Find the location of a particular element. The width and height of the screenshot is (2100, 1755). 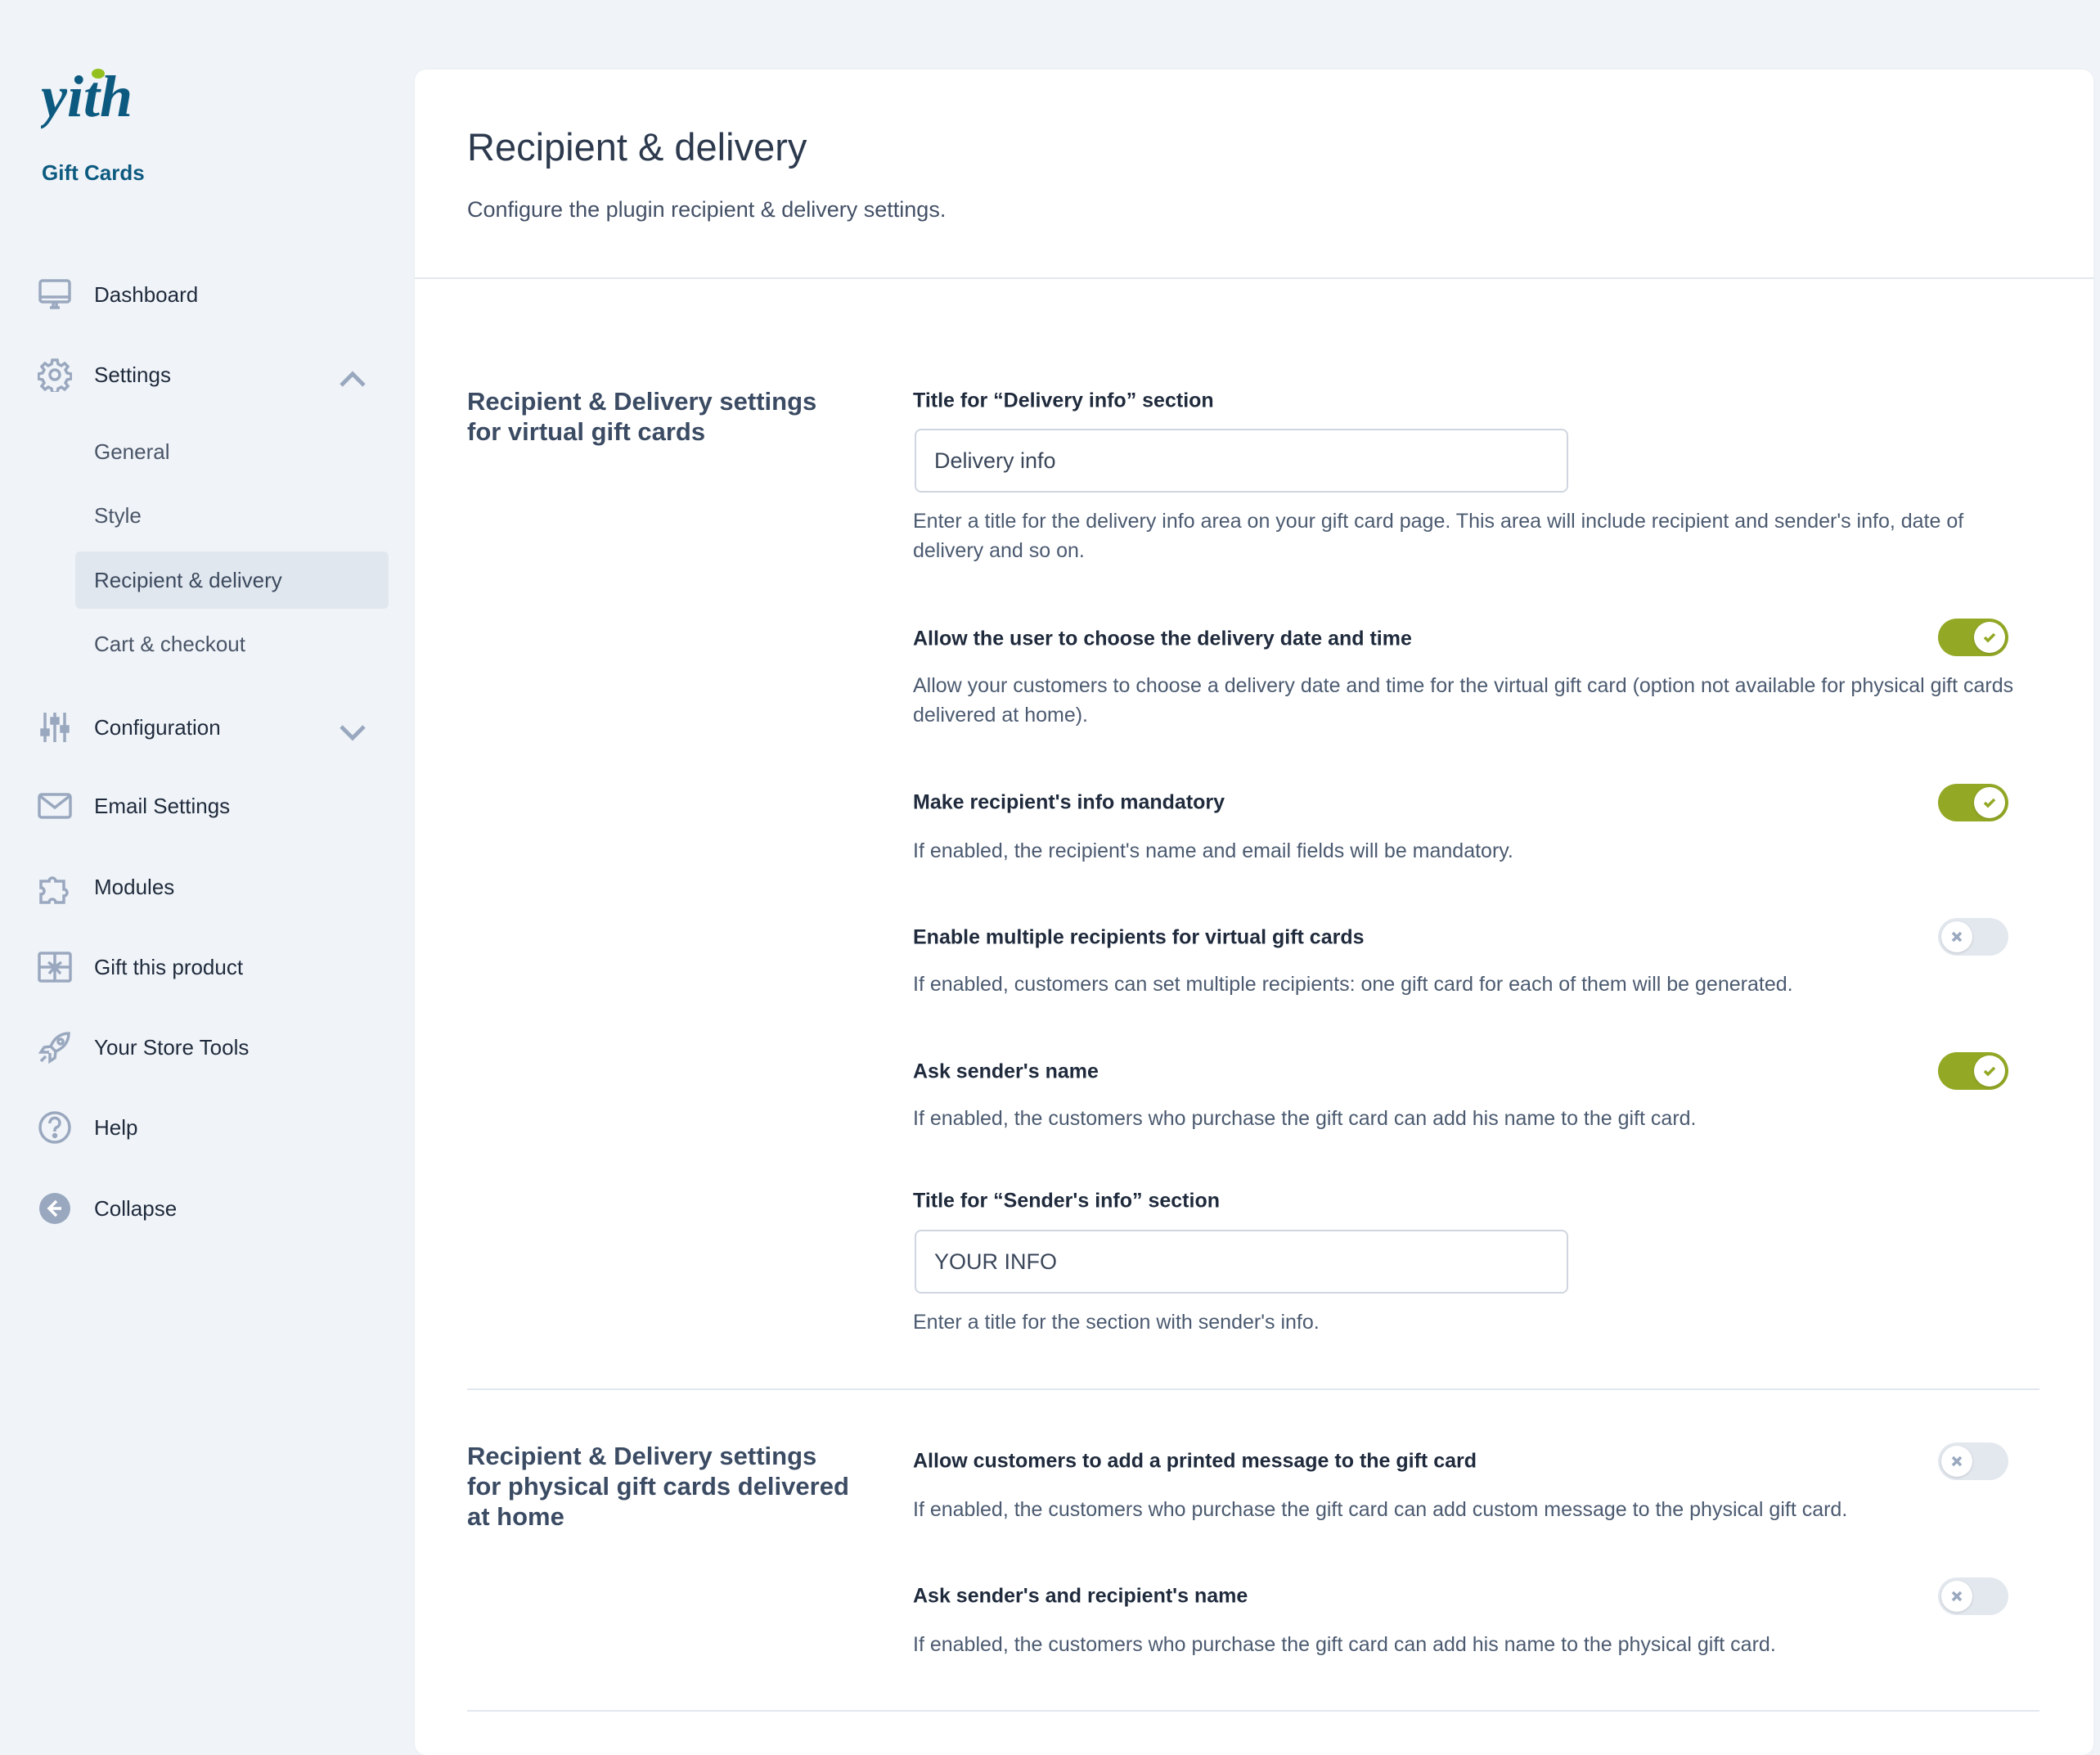

yith-logo: yith is located at coordinates (87, 97).